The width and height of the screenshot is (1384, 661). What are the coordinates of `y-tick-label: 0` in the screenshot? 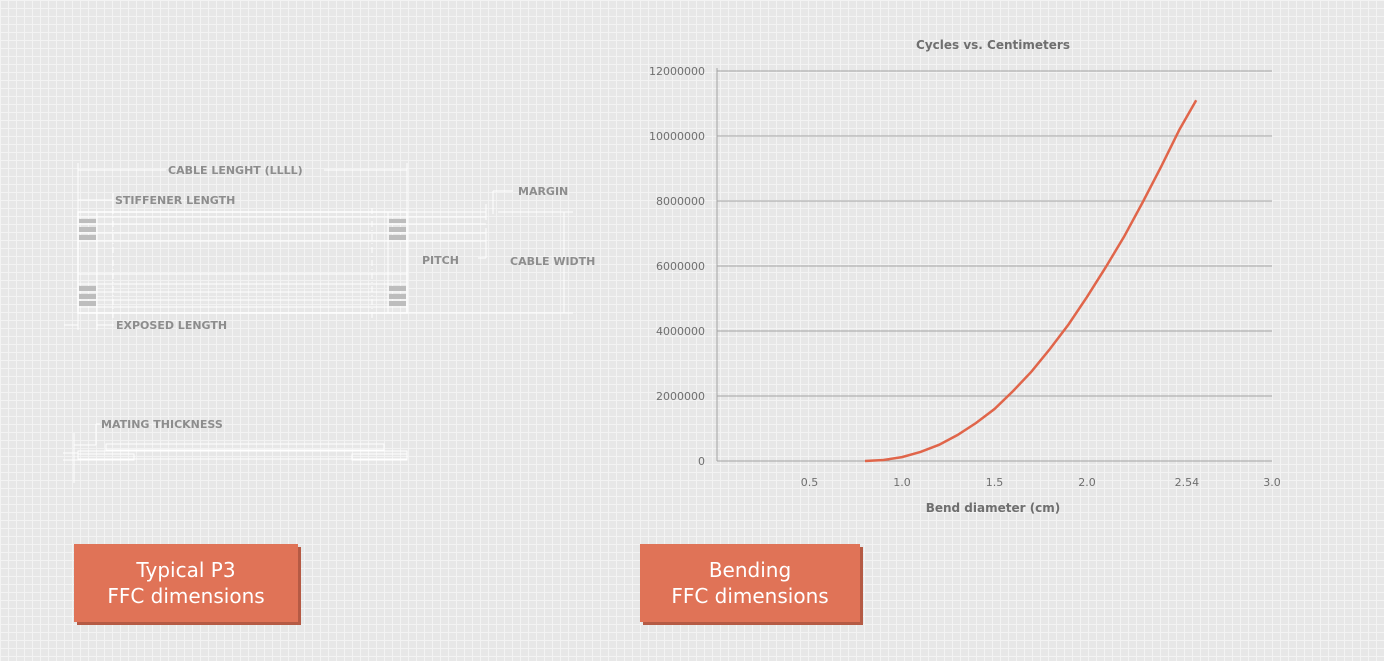 It's located at (701, 461).